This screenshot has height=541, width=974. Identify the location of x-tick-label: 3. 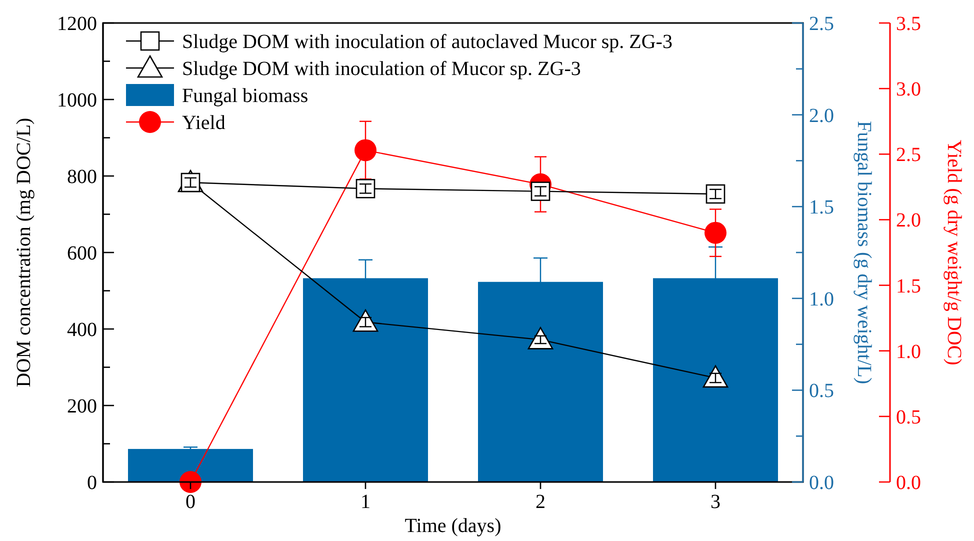
(715, 502).